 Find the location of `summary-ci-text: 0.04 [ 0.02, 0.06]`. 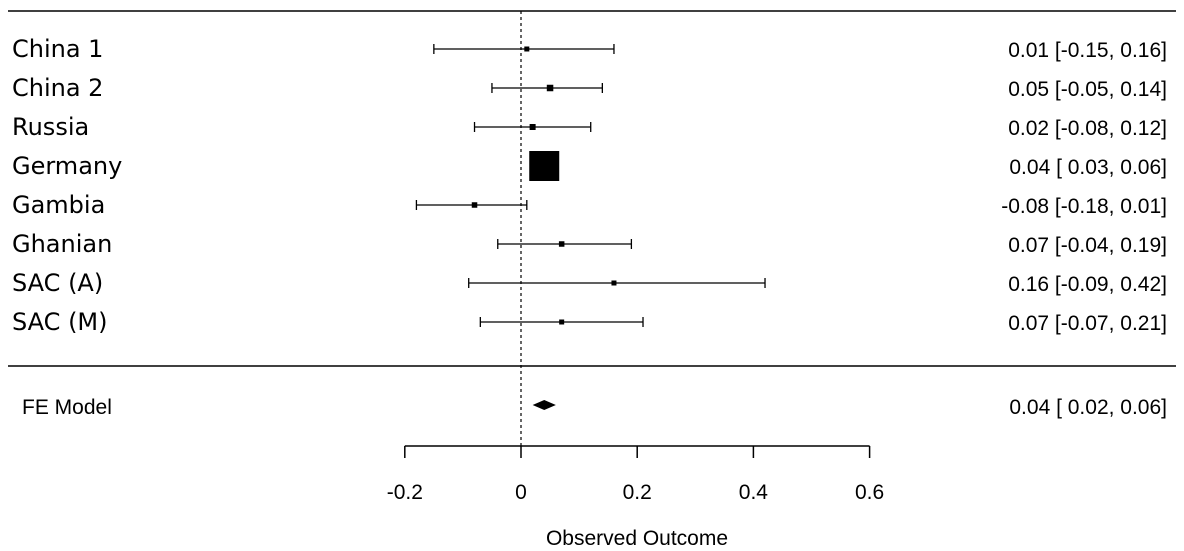

summary-ci-text: 0.04 [ 0.02, 0.06] is located at coordinates (1088, 407).